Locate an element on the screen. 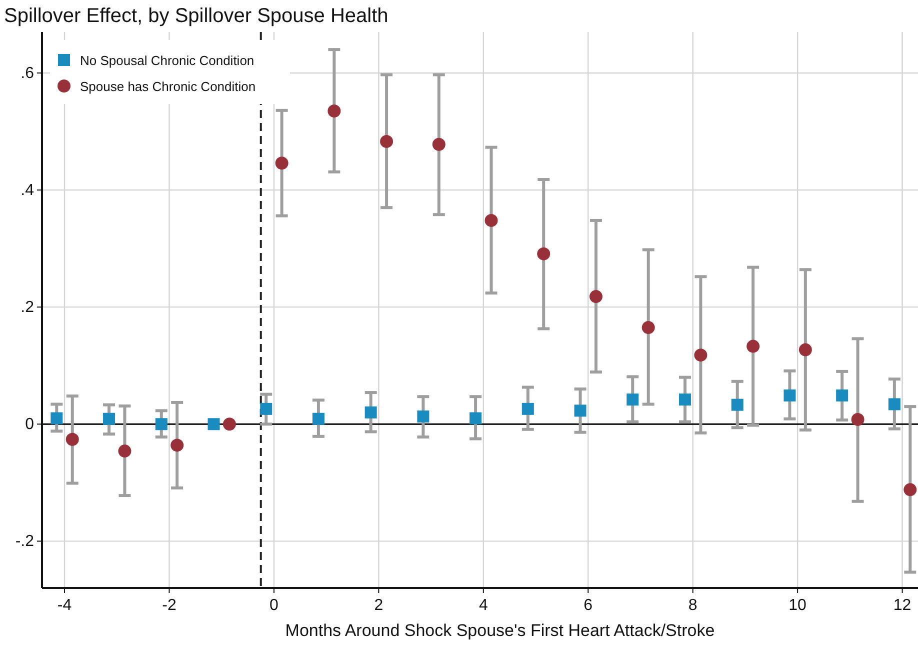 This screenshot has height=646, width=918. y-tick-label: .4 is located at coordinates (27, 191).